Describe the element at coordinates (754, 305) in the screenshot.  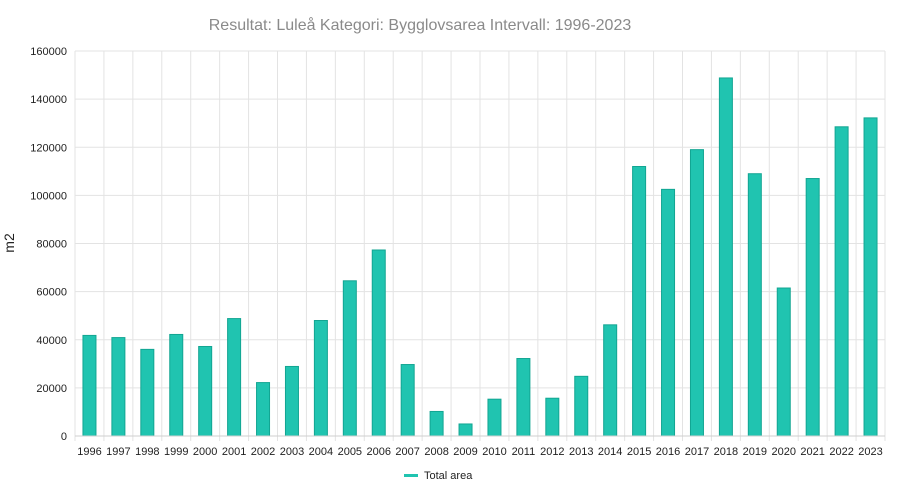
I see `bar-2019` at that location.